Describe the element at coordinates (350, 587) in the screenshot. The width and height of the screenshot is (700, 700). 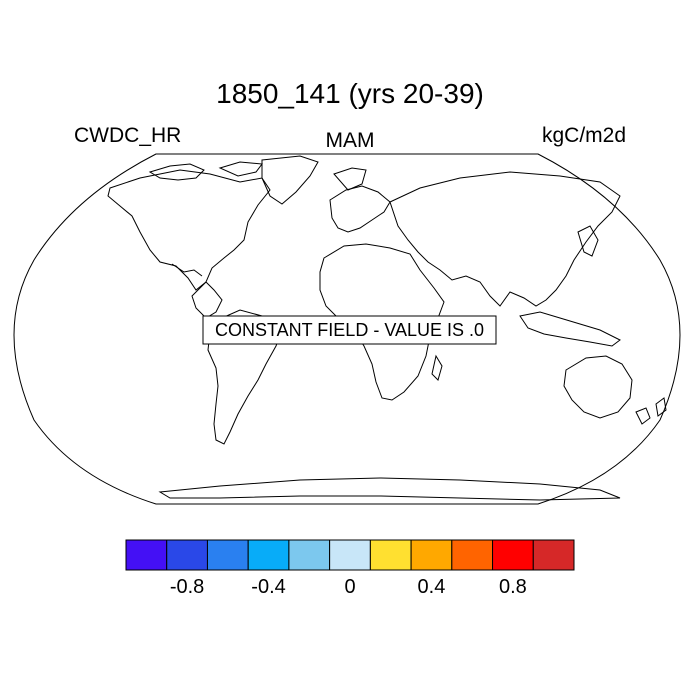
I see `colorbar-tick-label: 0` at that location.